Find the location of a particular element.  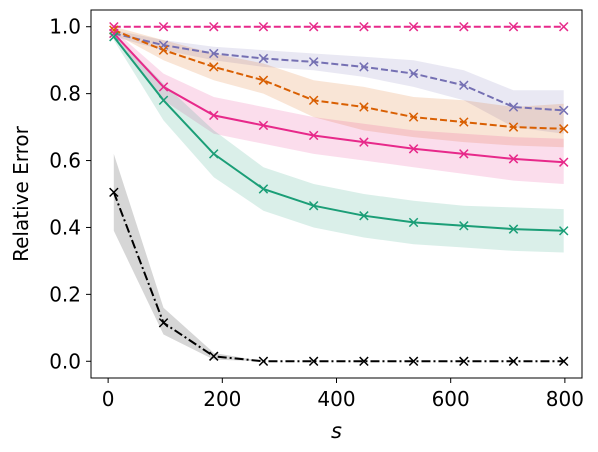

x-axis-ticks: 0 200 400 600 800 is located at coordinates (343, 394).